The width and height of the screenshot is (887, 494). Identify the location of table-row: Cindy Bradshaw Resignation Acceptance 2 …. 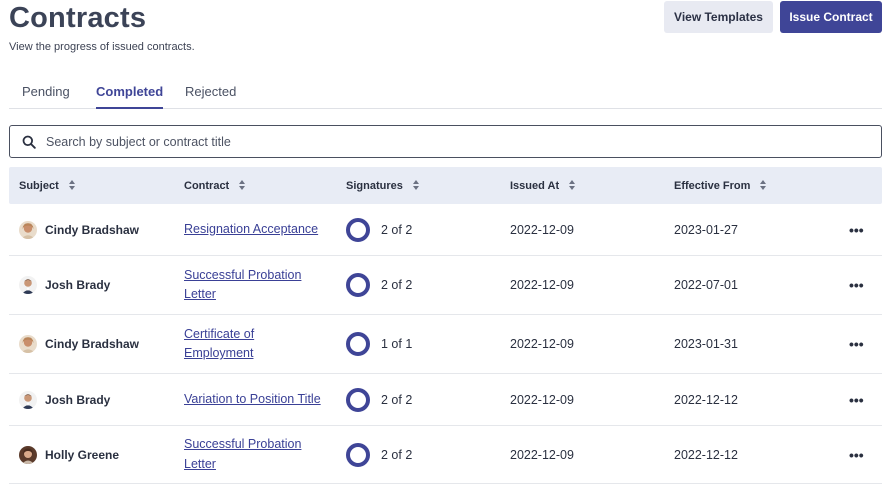
(445, 230).